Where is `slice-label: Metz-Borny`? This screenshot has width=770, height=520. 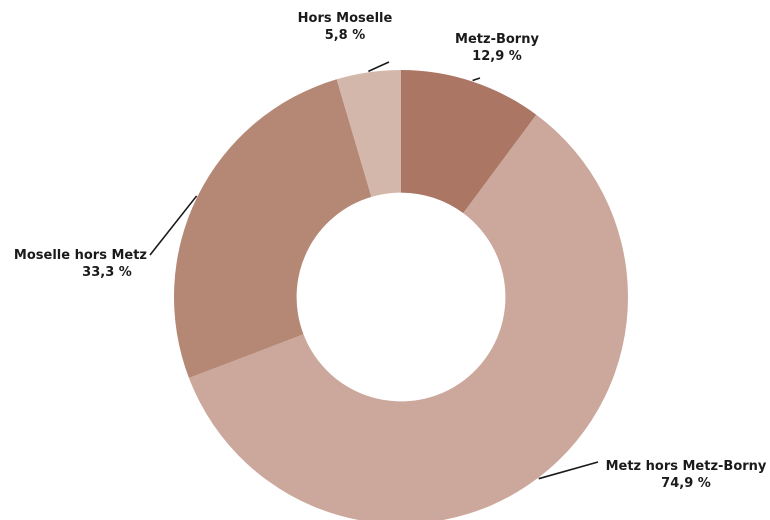
slice-label: Metz-Borny is located at coordinates (497, 39).